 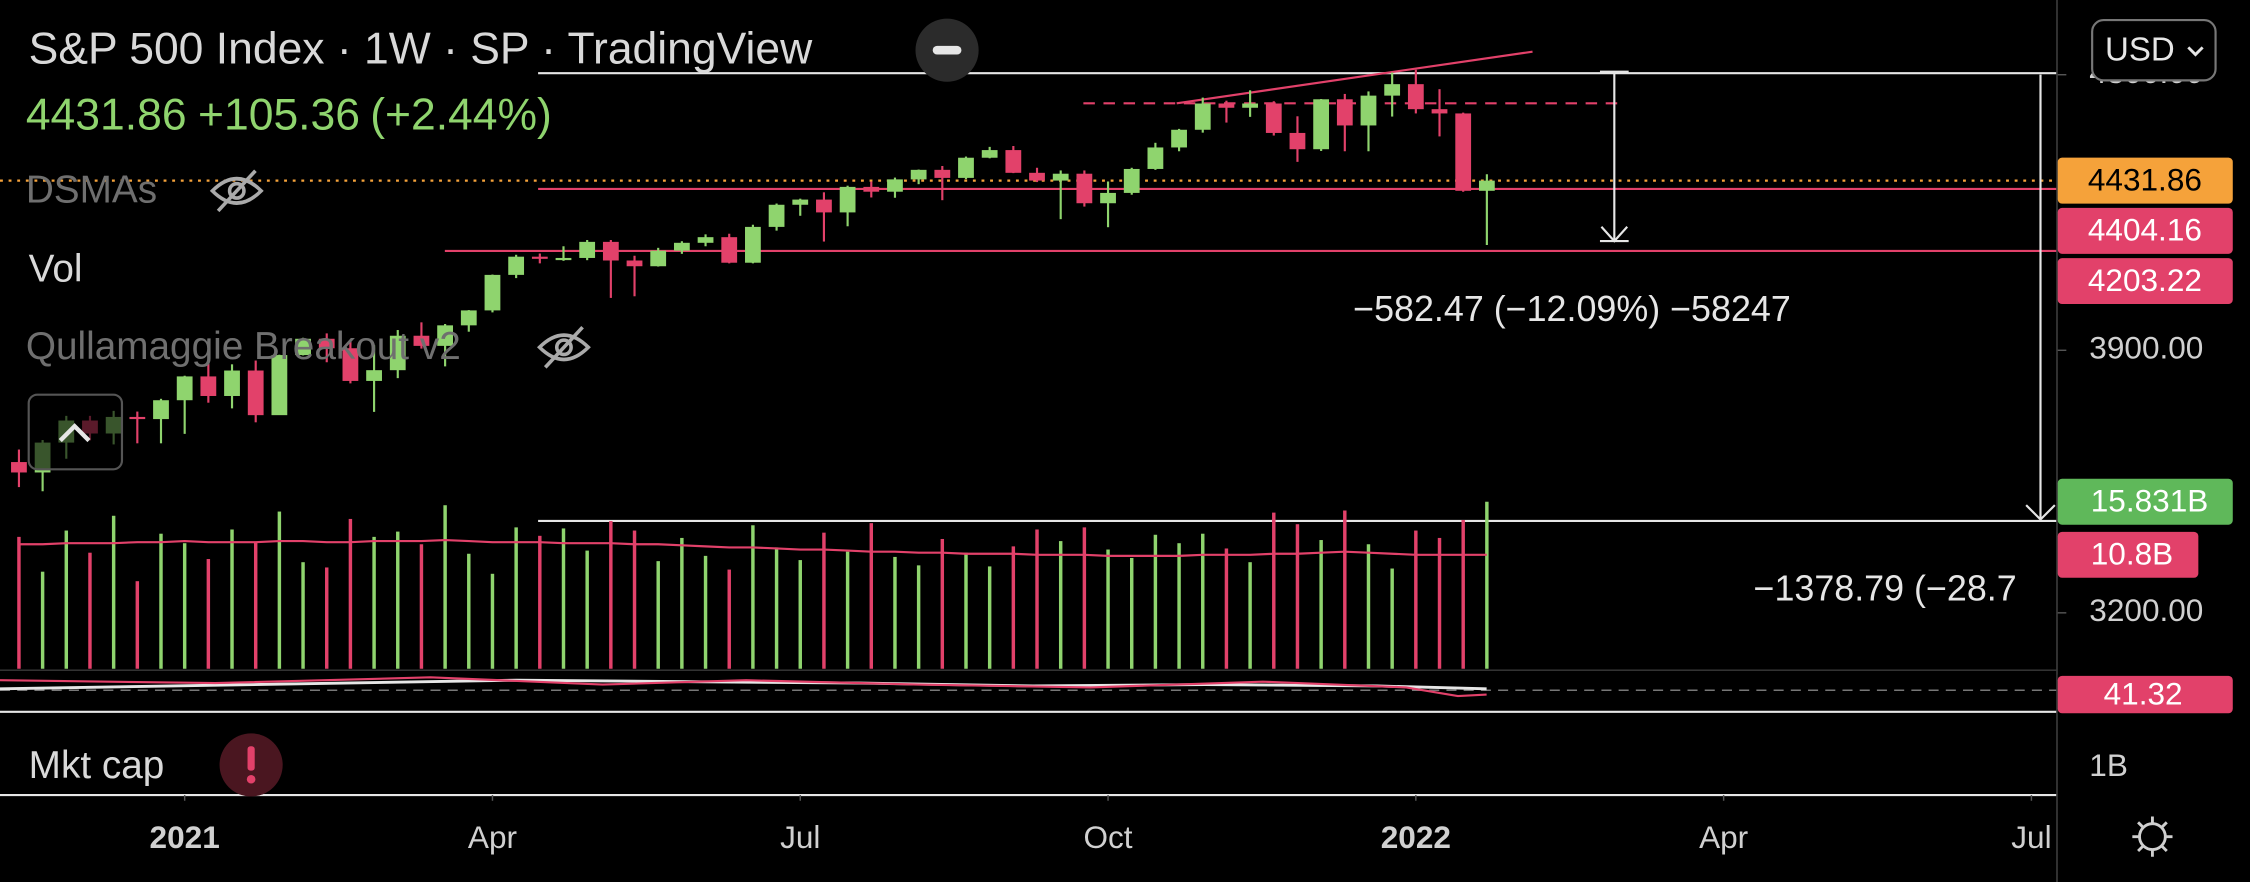 What do you see at coordinates (752, 547) in the screenshot?
I see `volume-ma-line` at bounding box center [752, 547].